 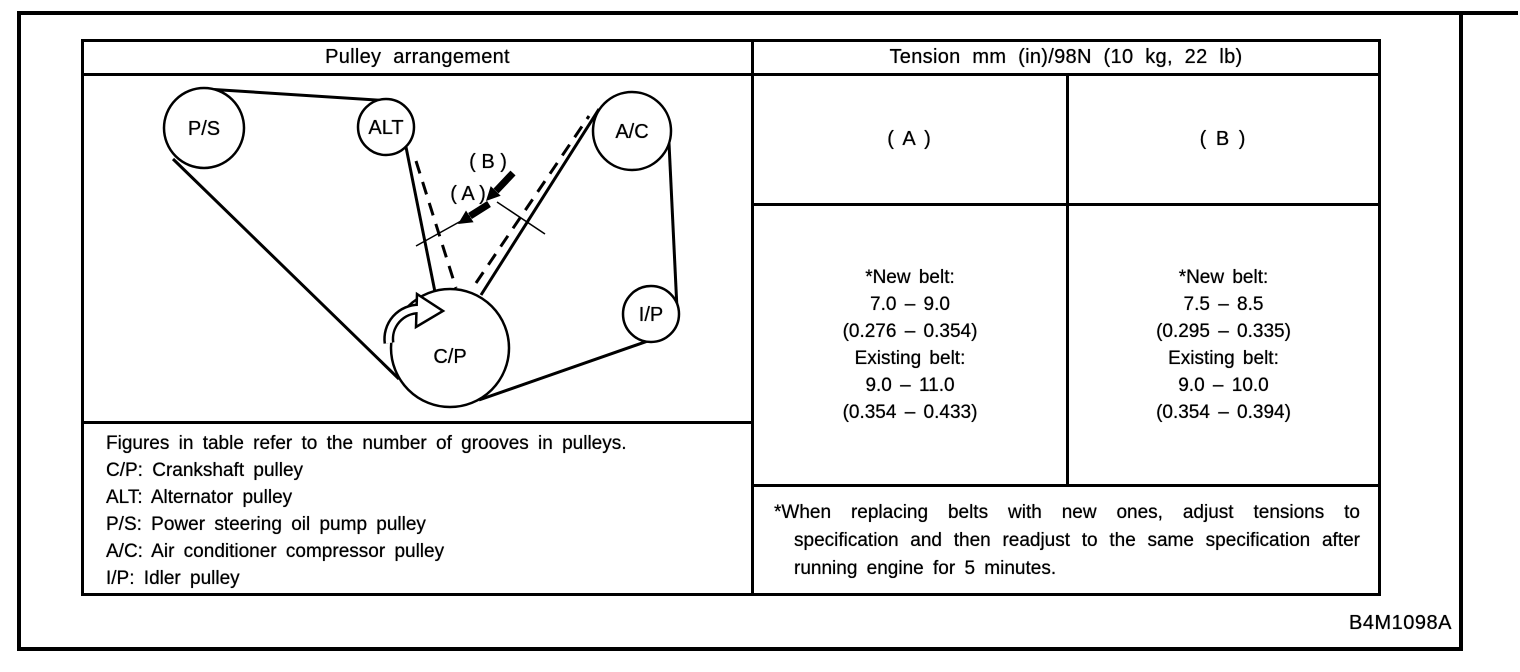 I want to click on arrow-a-icon, so click(x=474, y=212).